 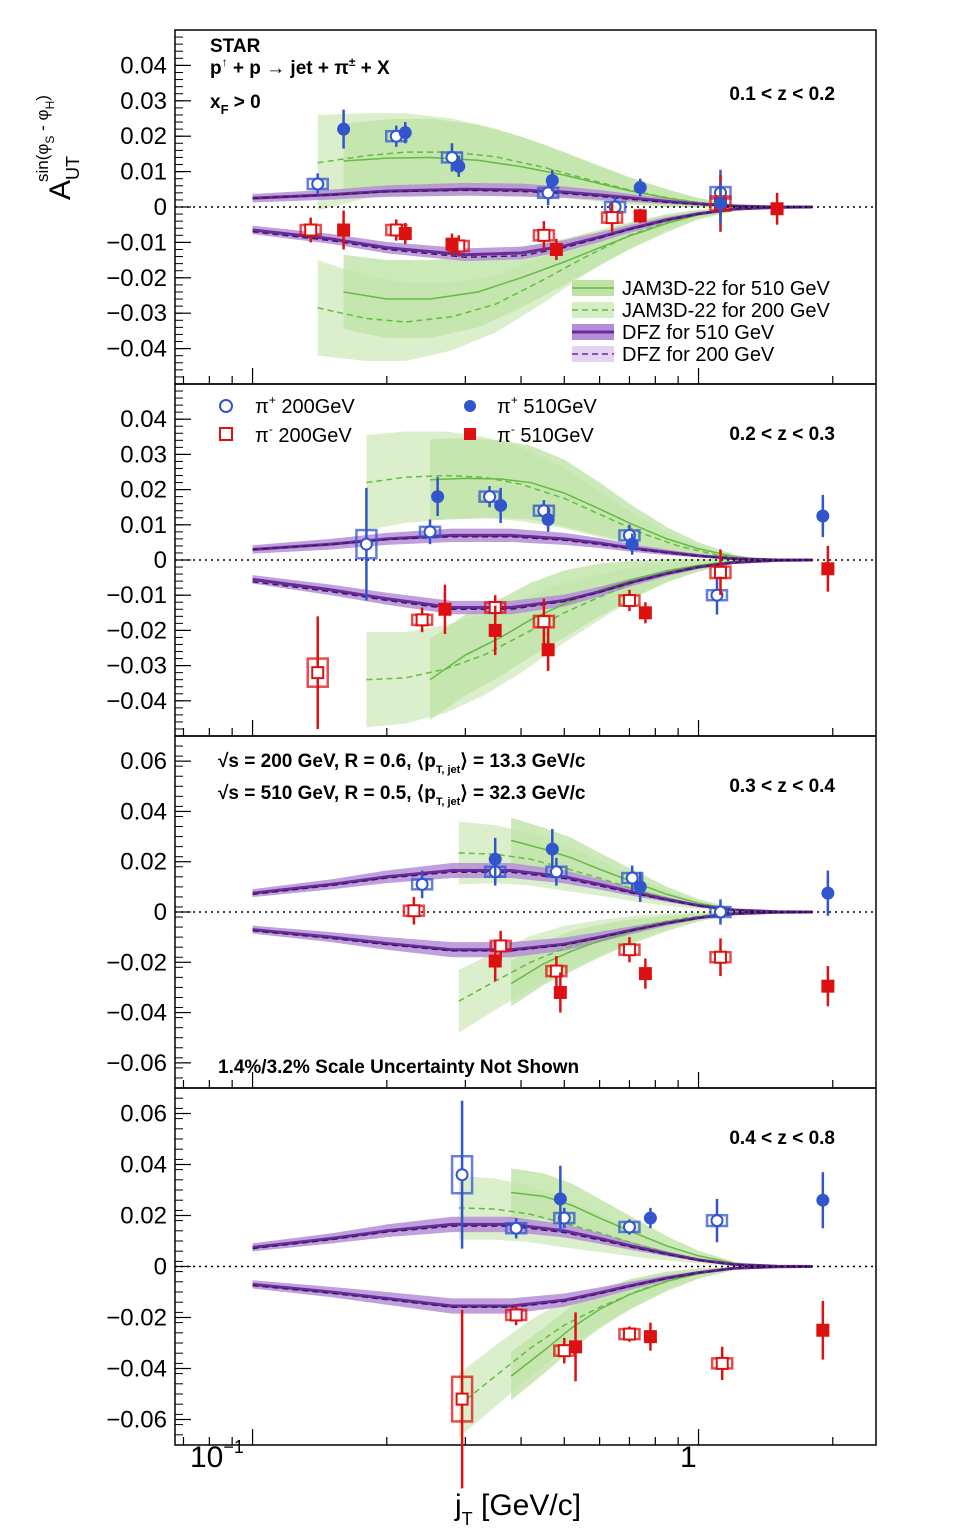 I want to click on z-range-label: 0.1 < z < 0.2, so click(x=782, y=94).